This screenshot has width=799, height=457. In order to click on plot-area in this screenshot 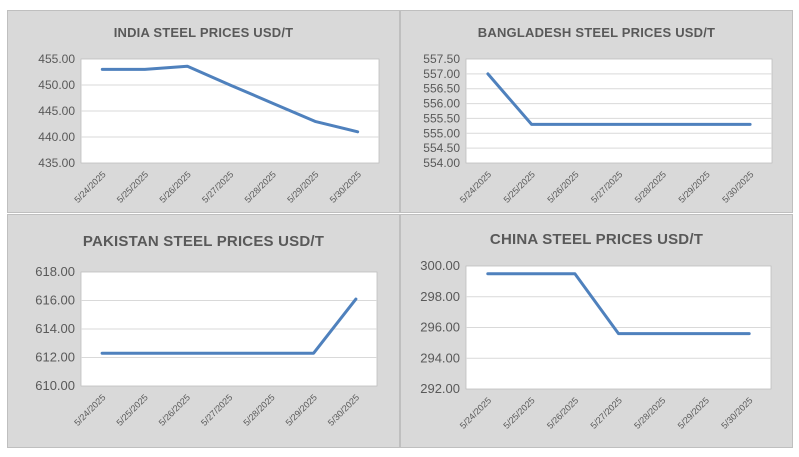, I will do `click(619, 111)`.